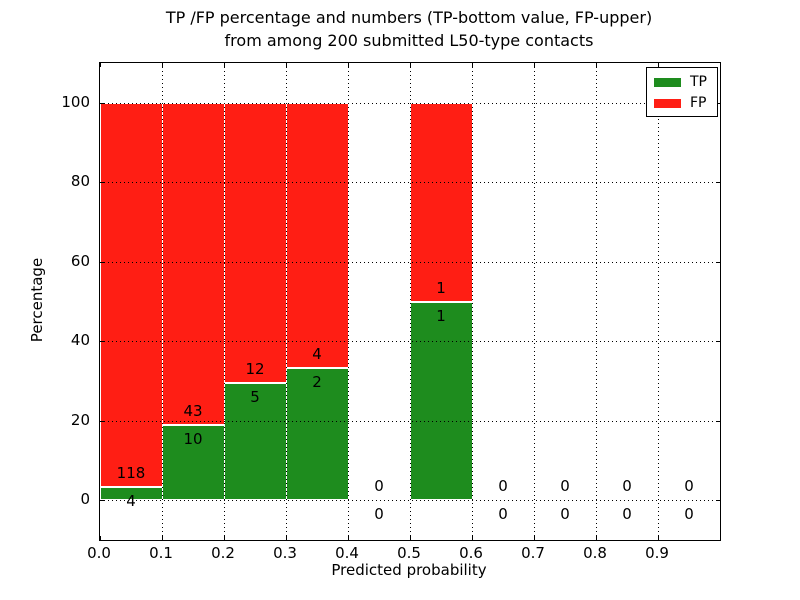 Image resolution: width=800 pixels, height=600 pixels. I want to click on x-tick-label: 0.4, so click(347, 553).